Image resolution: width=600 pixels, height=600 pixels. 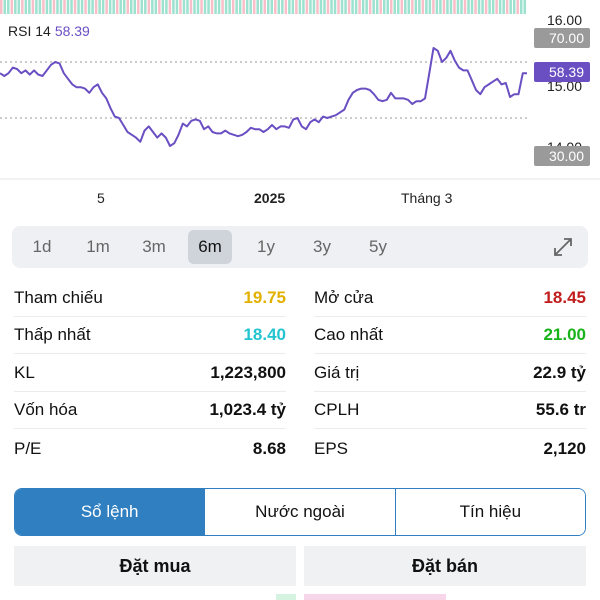 I want to click on sell-order-button: Đặt bán, so click(x=445, y=566).